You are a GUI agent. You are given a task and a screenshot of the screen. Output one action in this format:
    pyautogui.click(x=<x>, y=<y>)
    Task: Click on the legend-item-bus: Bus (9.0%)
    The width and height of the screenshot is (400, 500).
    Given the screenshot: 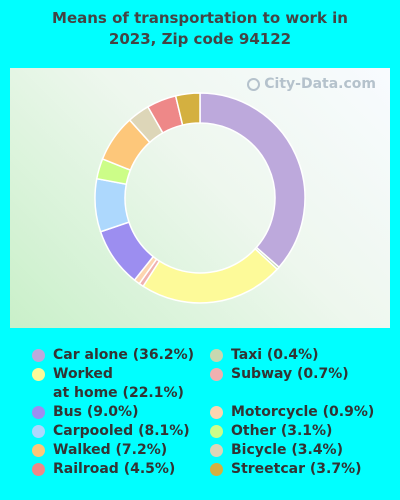 What is the action you would take?
    pyautogui.click(x=85, y=412)
    